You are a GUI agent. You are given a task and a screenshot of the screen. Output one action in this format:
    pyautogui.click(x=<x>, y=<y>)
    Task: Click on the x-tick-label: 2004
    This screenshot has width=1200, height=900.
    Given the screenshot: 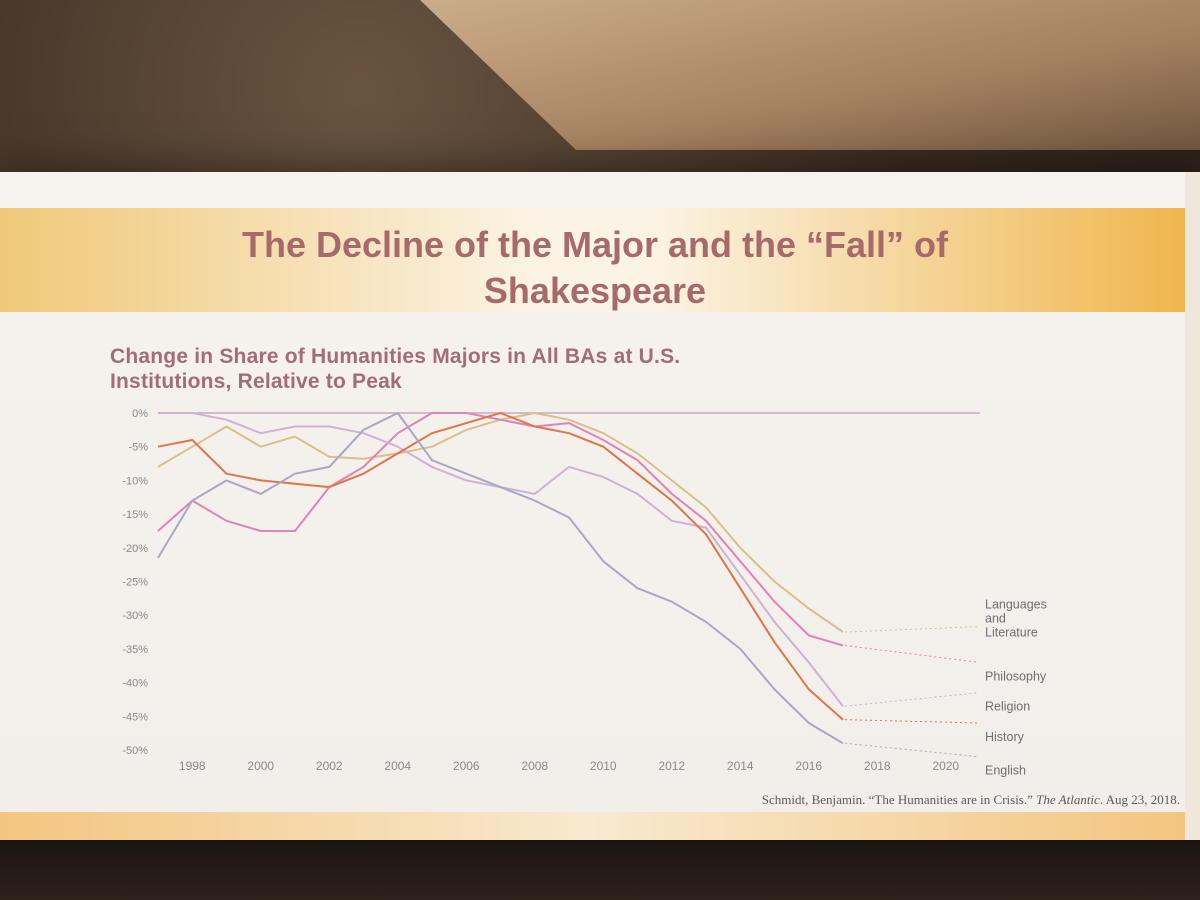 What is the action you would take?
    pyautogui.click(x=397, y=766)
    